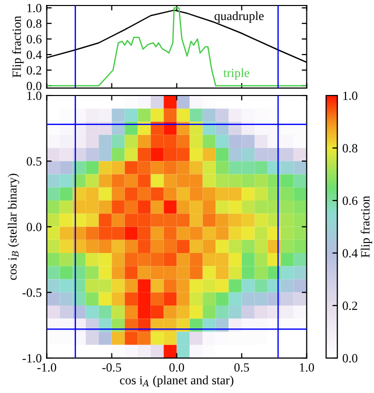 The width and height of the screenshot is (374, 393). Describe the element at coordinates (242, 367) in the screenshot. I see `x-tick-label: 0.5` at that location.